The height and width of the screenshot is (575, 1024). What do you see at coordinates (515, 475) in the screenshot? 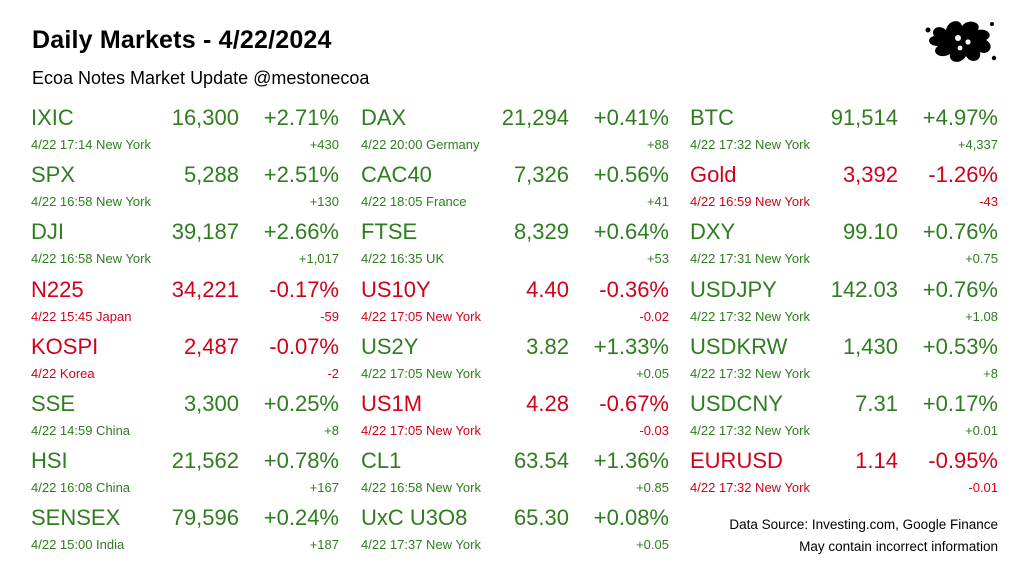
I see `market-entry: CL1 63.54 +1.36% 4/22 16:58 New York +0.85` at bounding box center [515, 475].